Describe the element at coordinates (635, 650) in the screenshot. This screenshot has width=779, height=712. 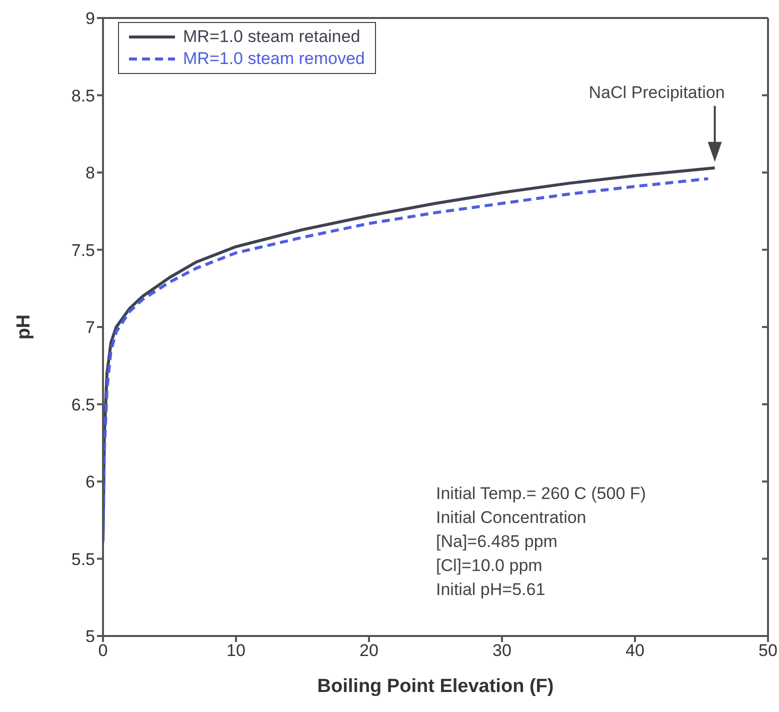
I see `x-tick-label: 40` at that location.